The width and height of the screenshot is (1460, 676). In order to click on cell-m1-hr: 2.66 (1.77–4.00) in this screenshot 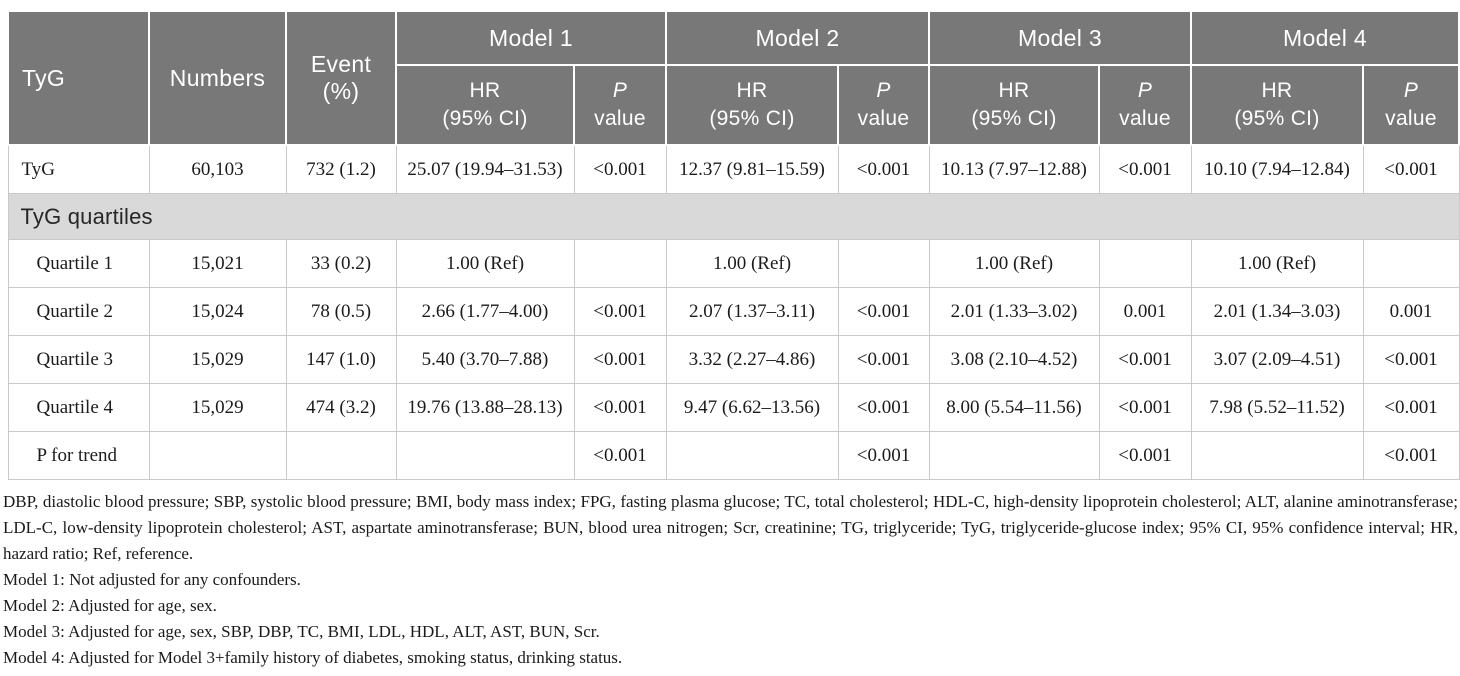, I will do `click(485, 311)`.